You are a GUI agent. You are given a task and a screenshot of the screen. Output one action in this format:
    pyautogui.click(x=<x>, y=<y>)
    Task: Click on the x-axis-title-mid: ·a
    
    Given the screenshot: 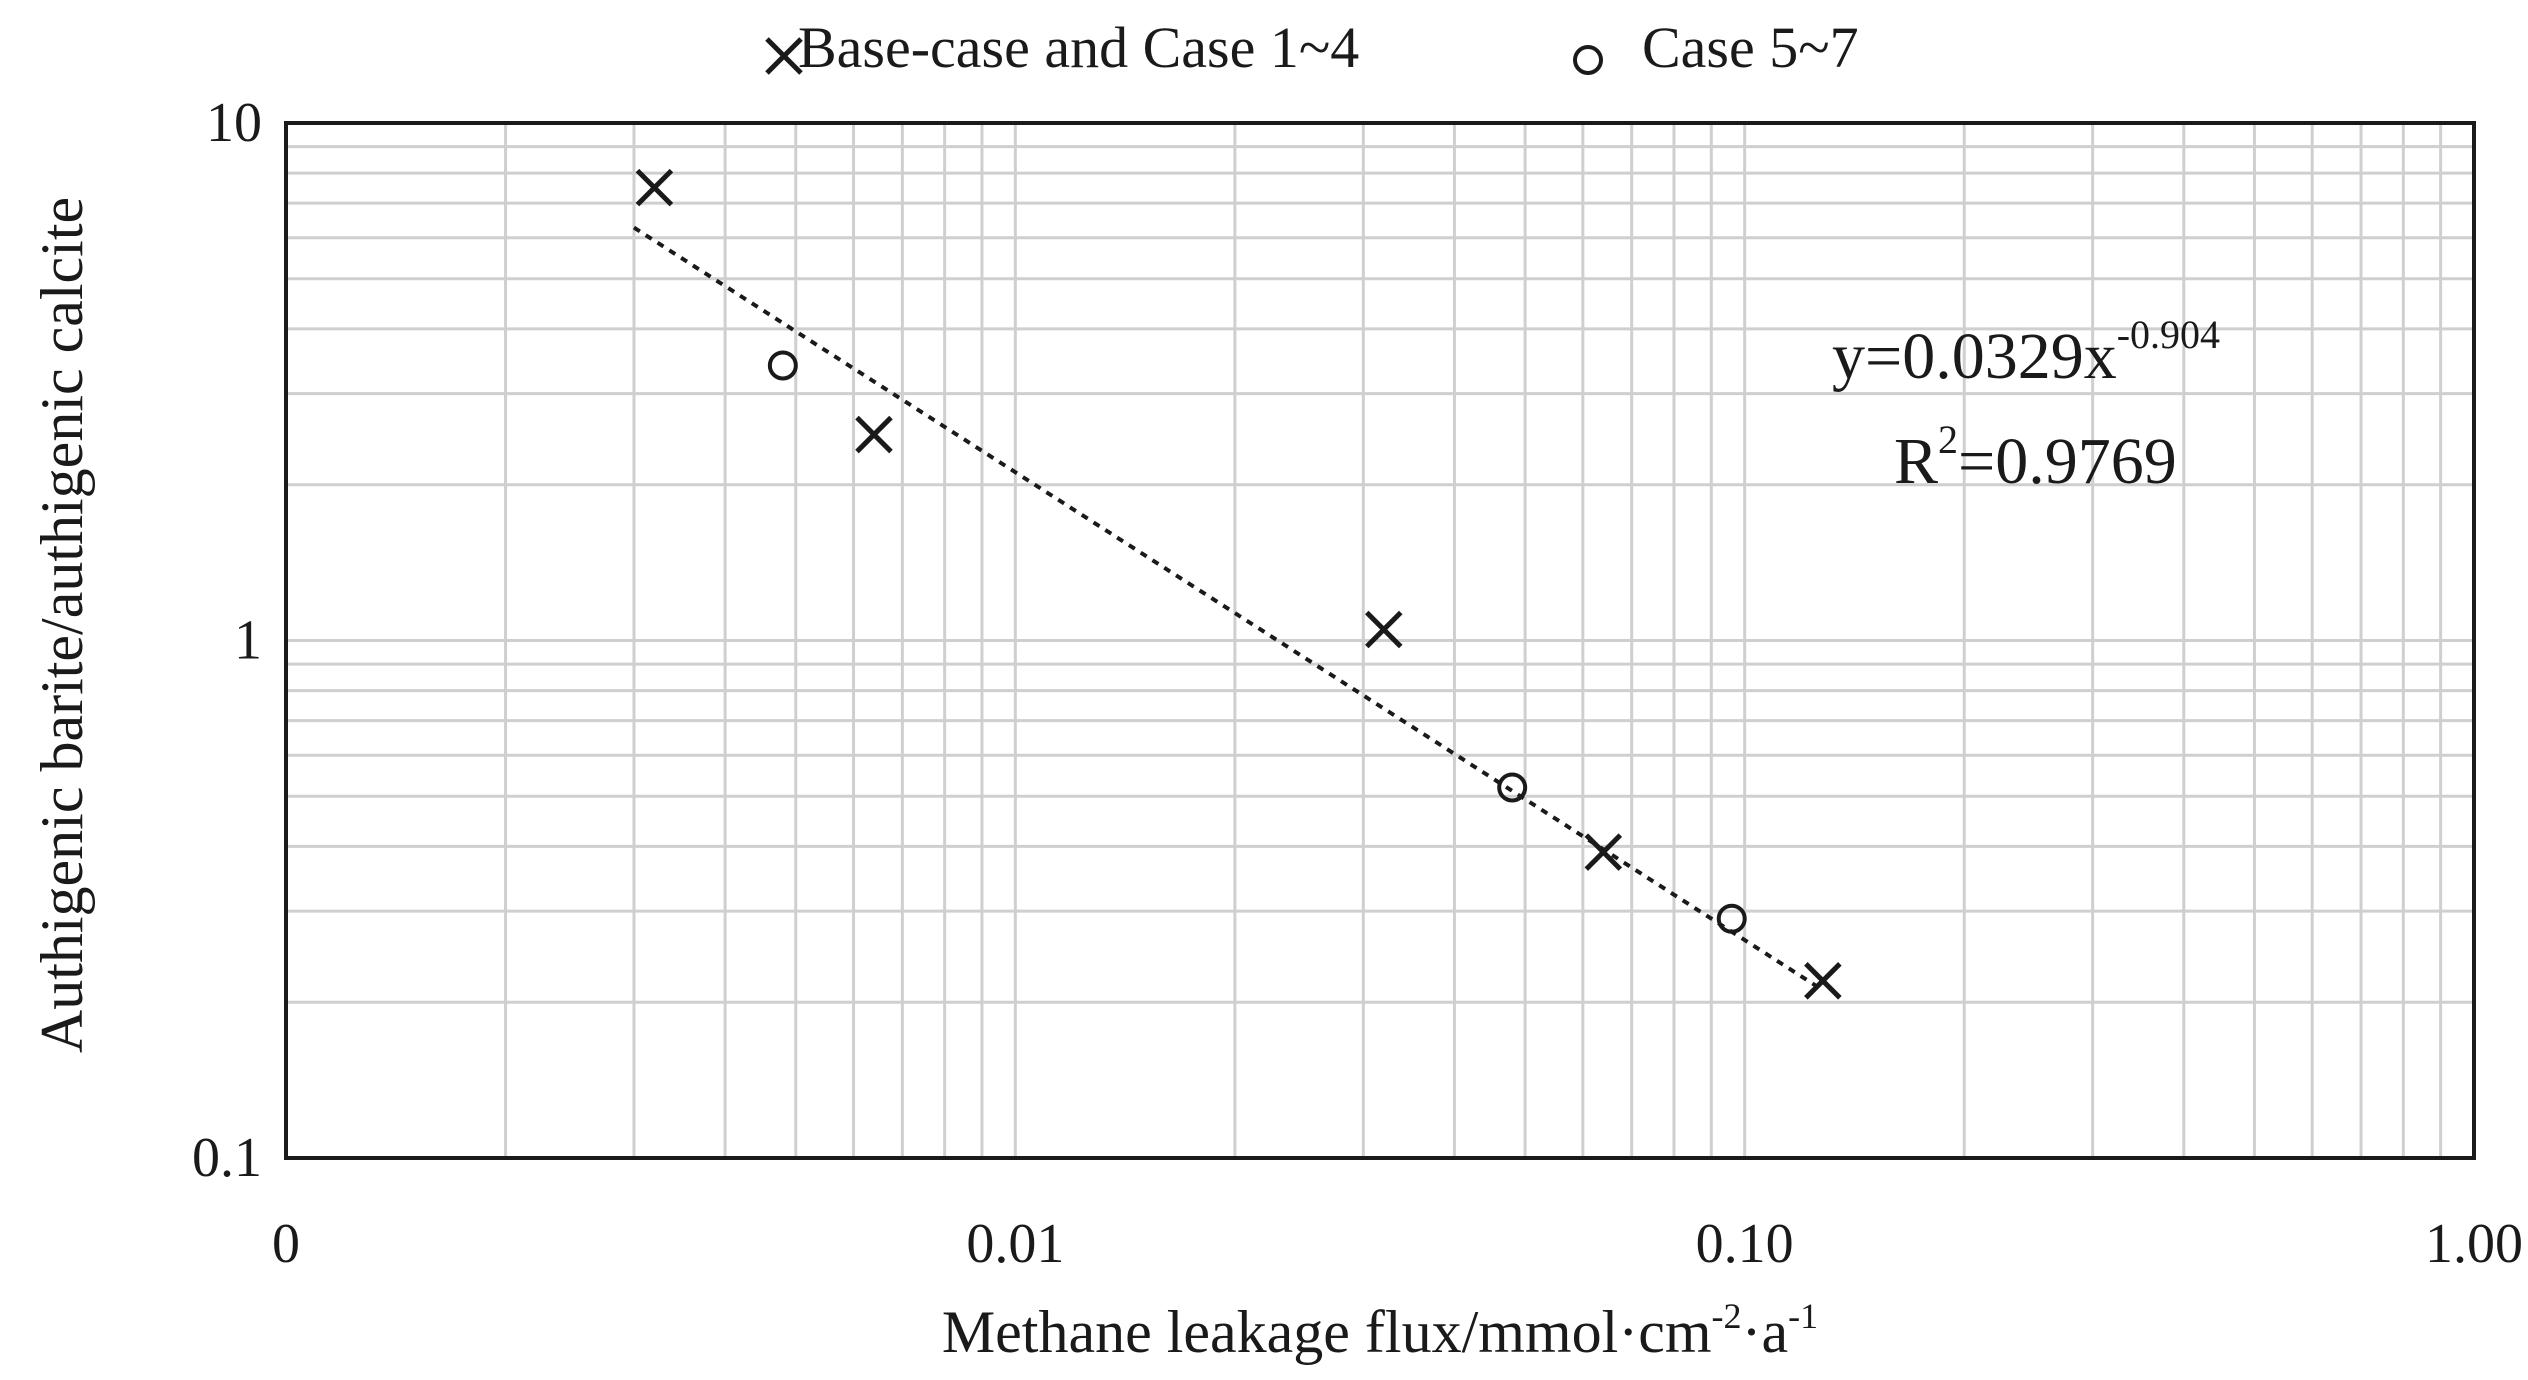 What is the action you would take?
    pyautogui.click(x=1765, y=1332)
    